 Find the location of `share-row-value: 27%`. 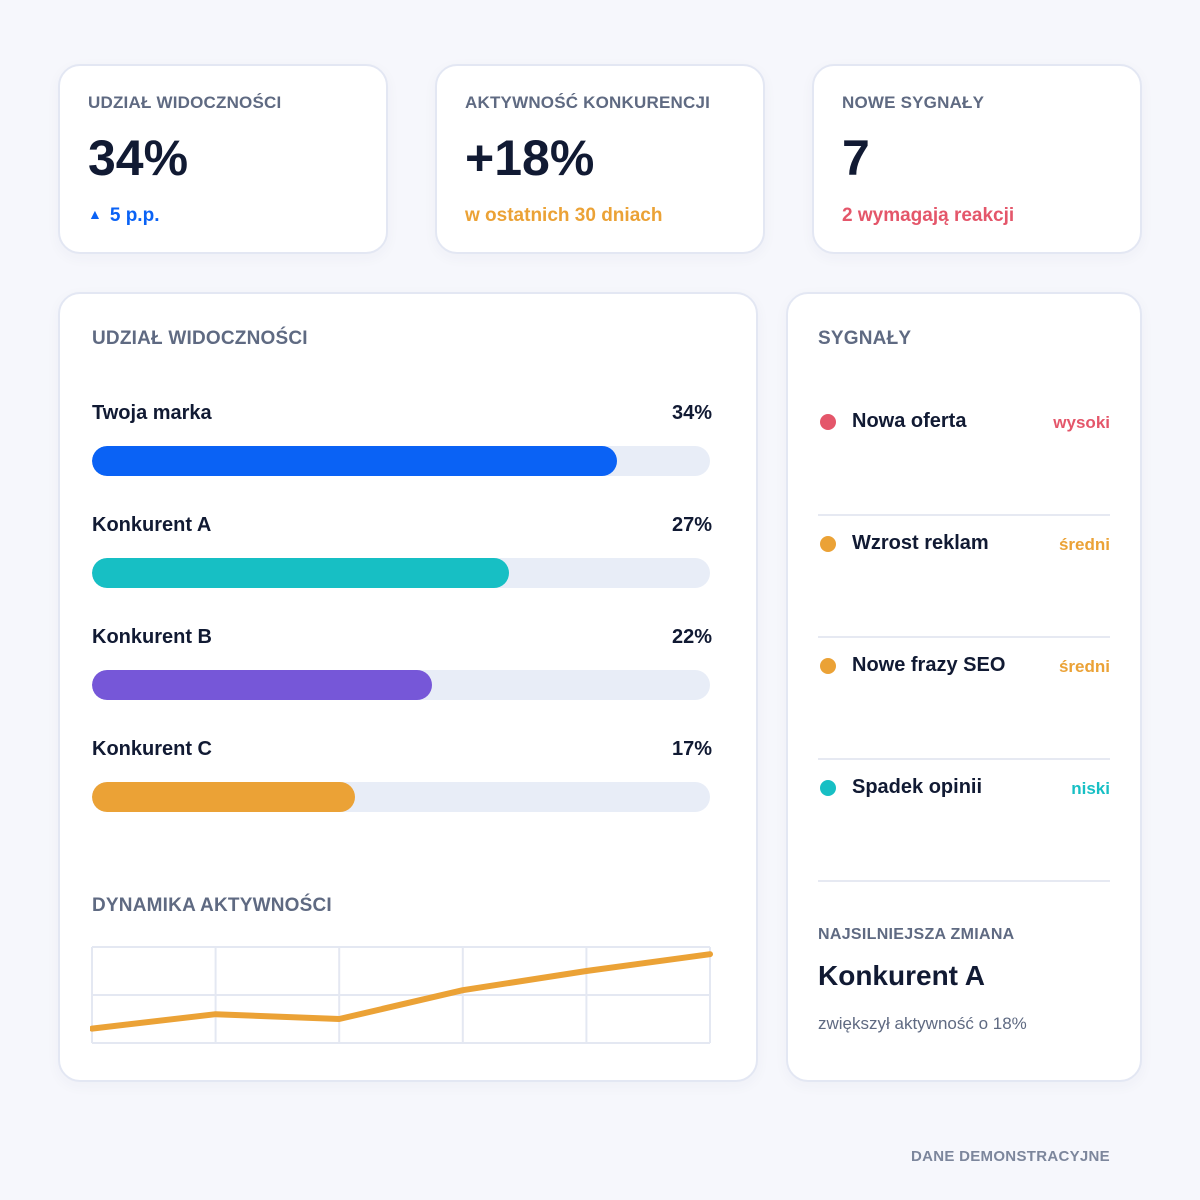

share-row-value: 27% is located at coordinates (691, 525).